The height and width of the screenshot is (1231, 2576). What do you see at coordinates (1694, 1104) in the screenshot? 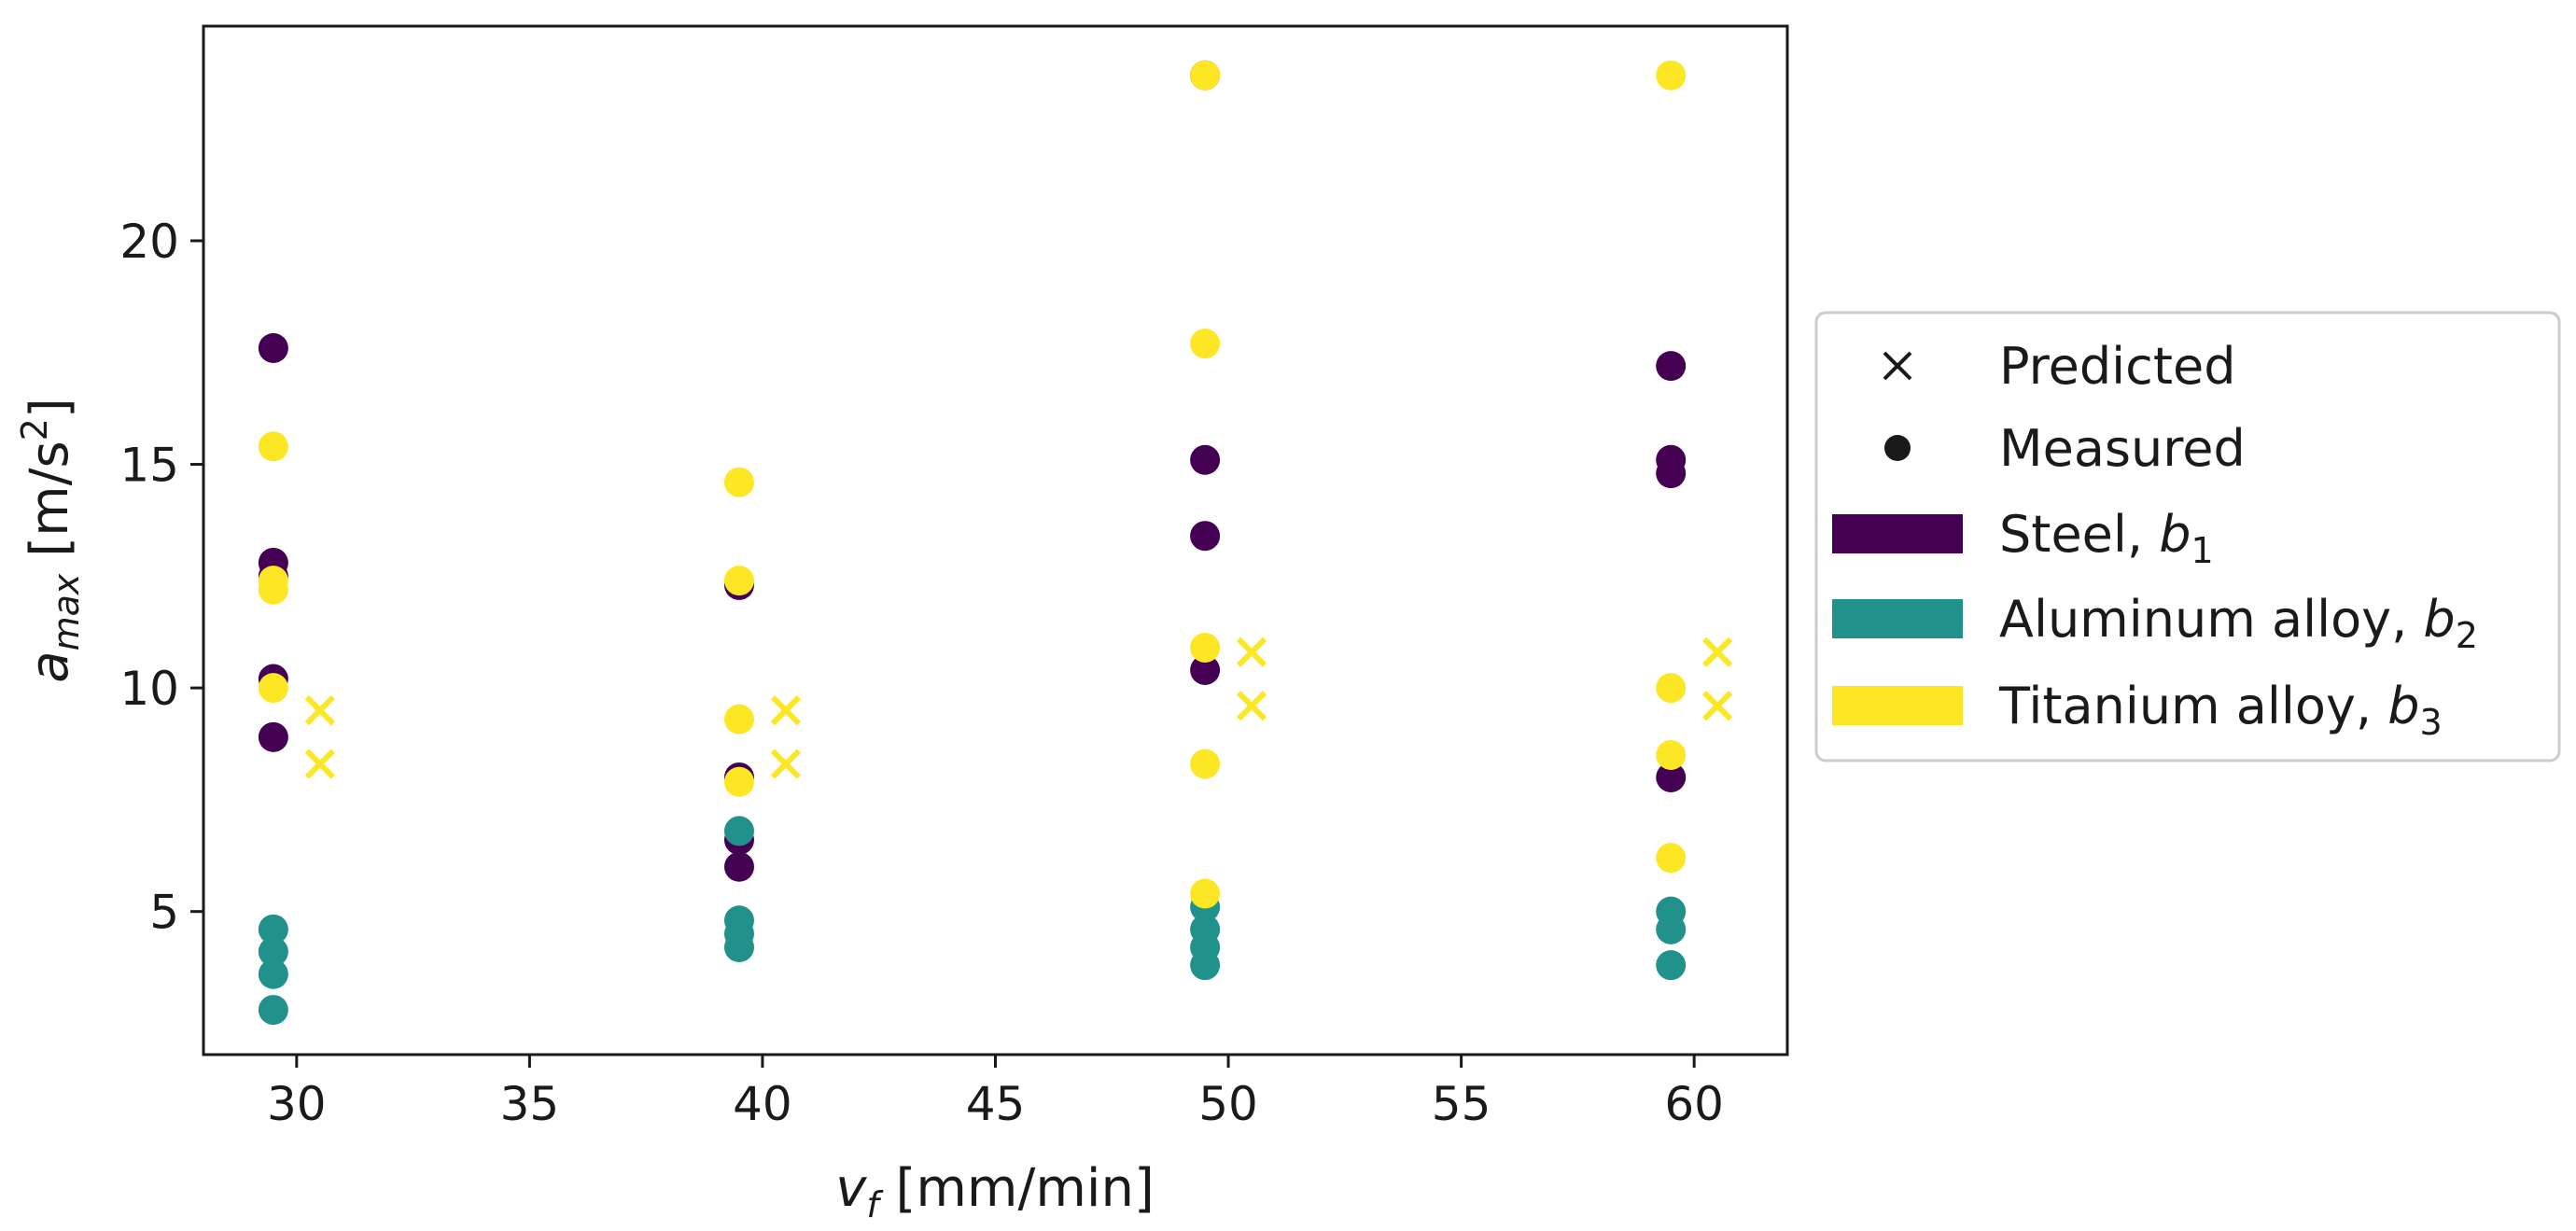
I see `x-tick-label: 60` at bounding box center [1694, 1104].